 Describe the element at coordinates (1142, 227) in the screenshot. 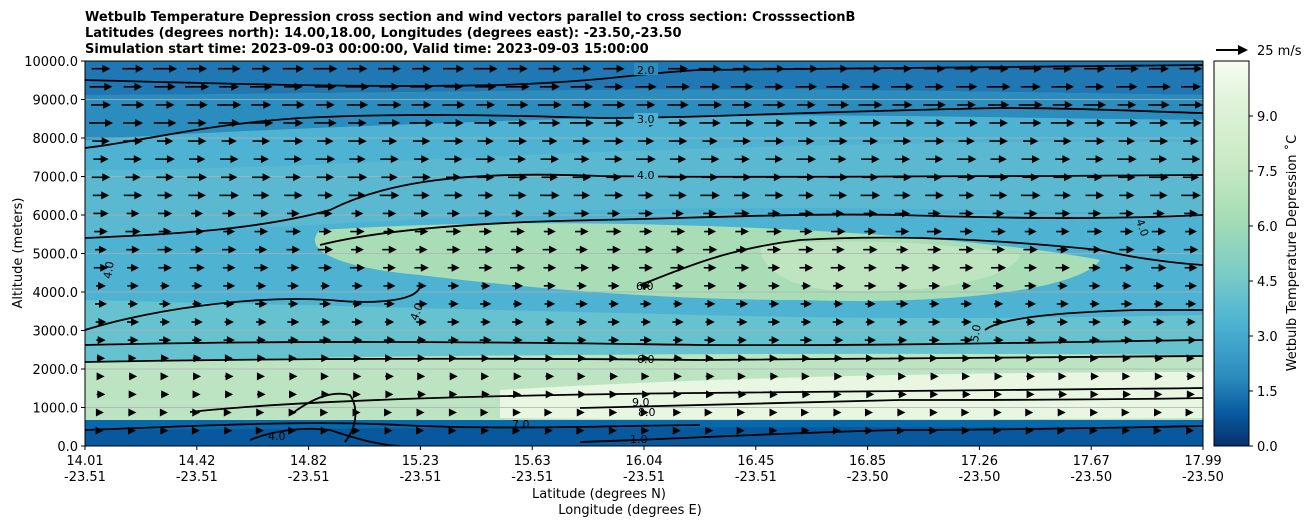

I see `contour-label-4-right: 4.0` at that location.